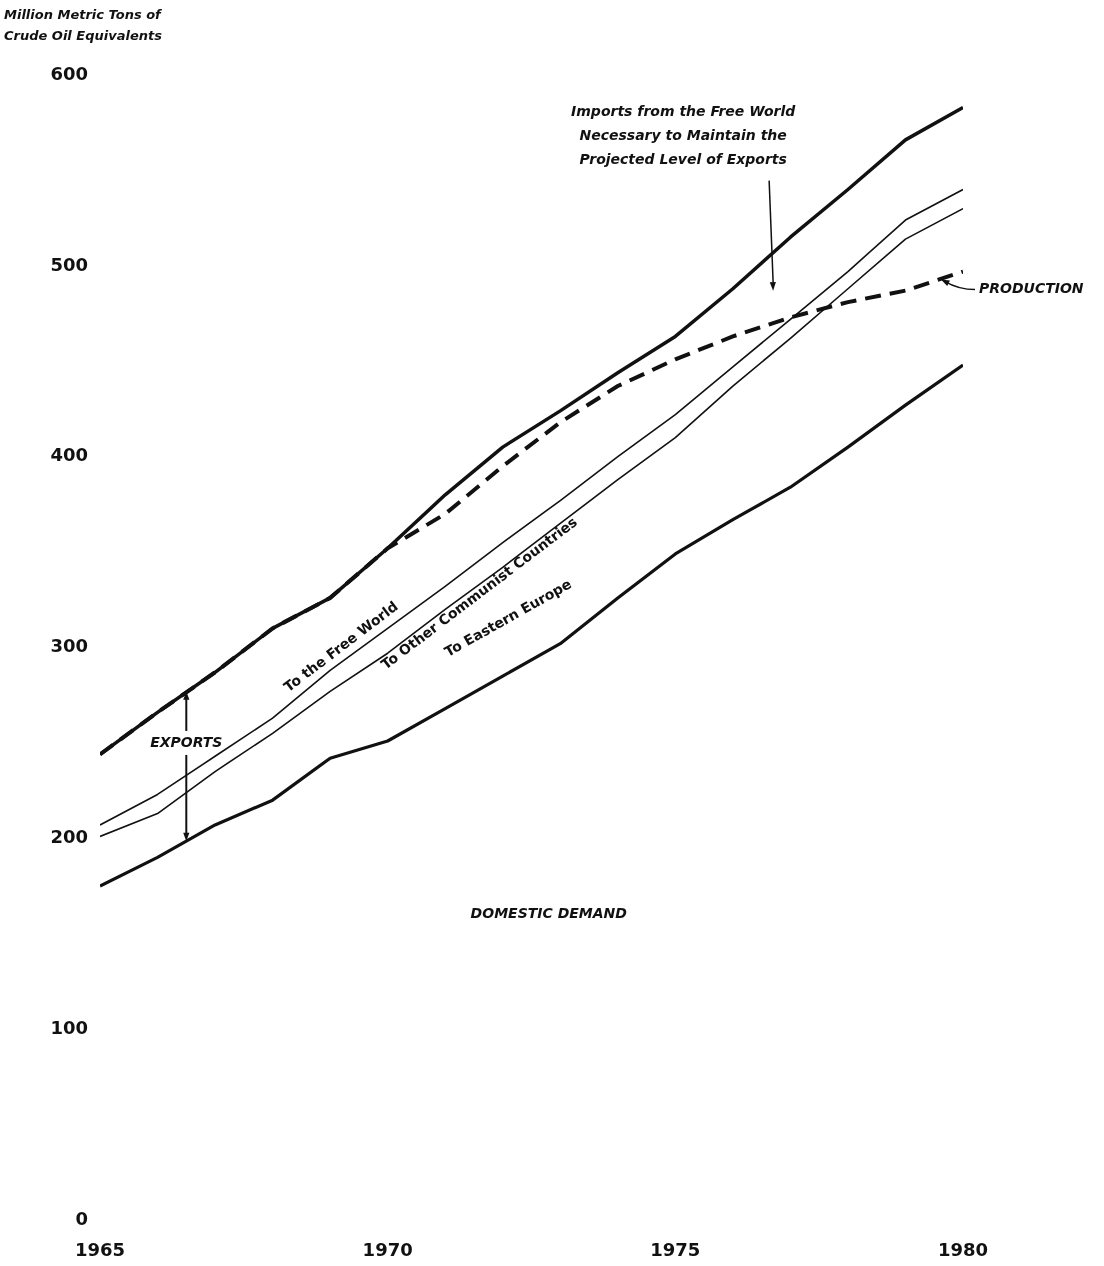  Describe the element at coordinates (963, 1250) in the screenshot. I see `x-tick-label: 1980` at that location.